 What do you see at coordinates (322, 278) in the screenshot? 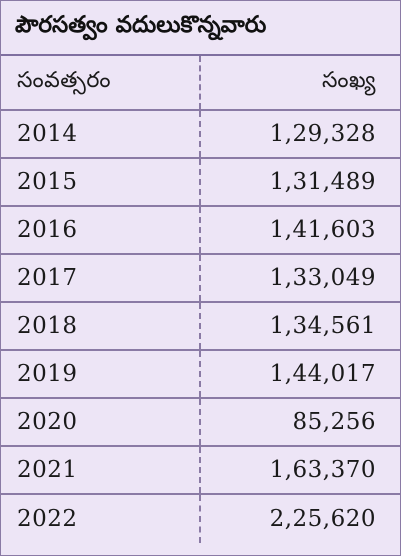
I see `count-cell: 1,33,049` at bounding box center [322, 278].